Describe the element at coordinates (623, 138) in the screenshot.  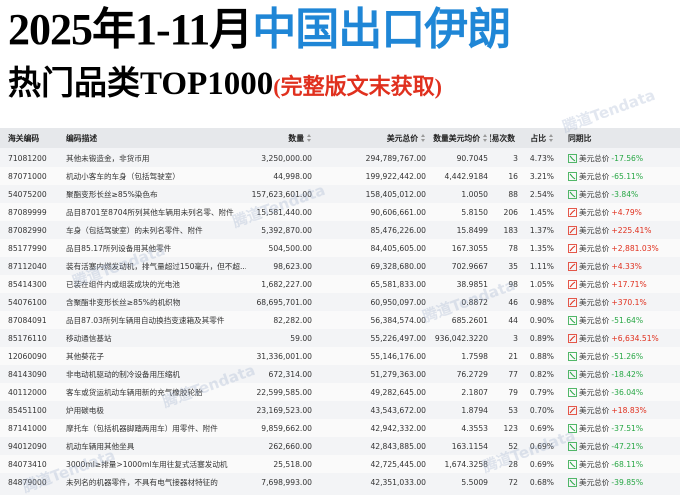
I see `header-cell: 同期比` at that location.